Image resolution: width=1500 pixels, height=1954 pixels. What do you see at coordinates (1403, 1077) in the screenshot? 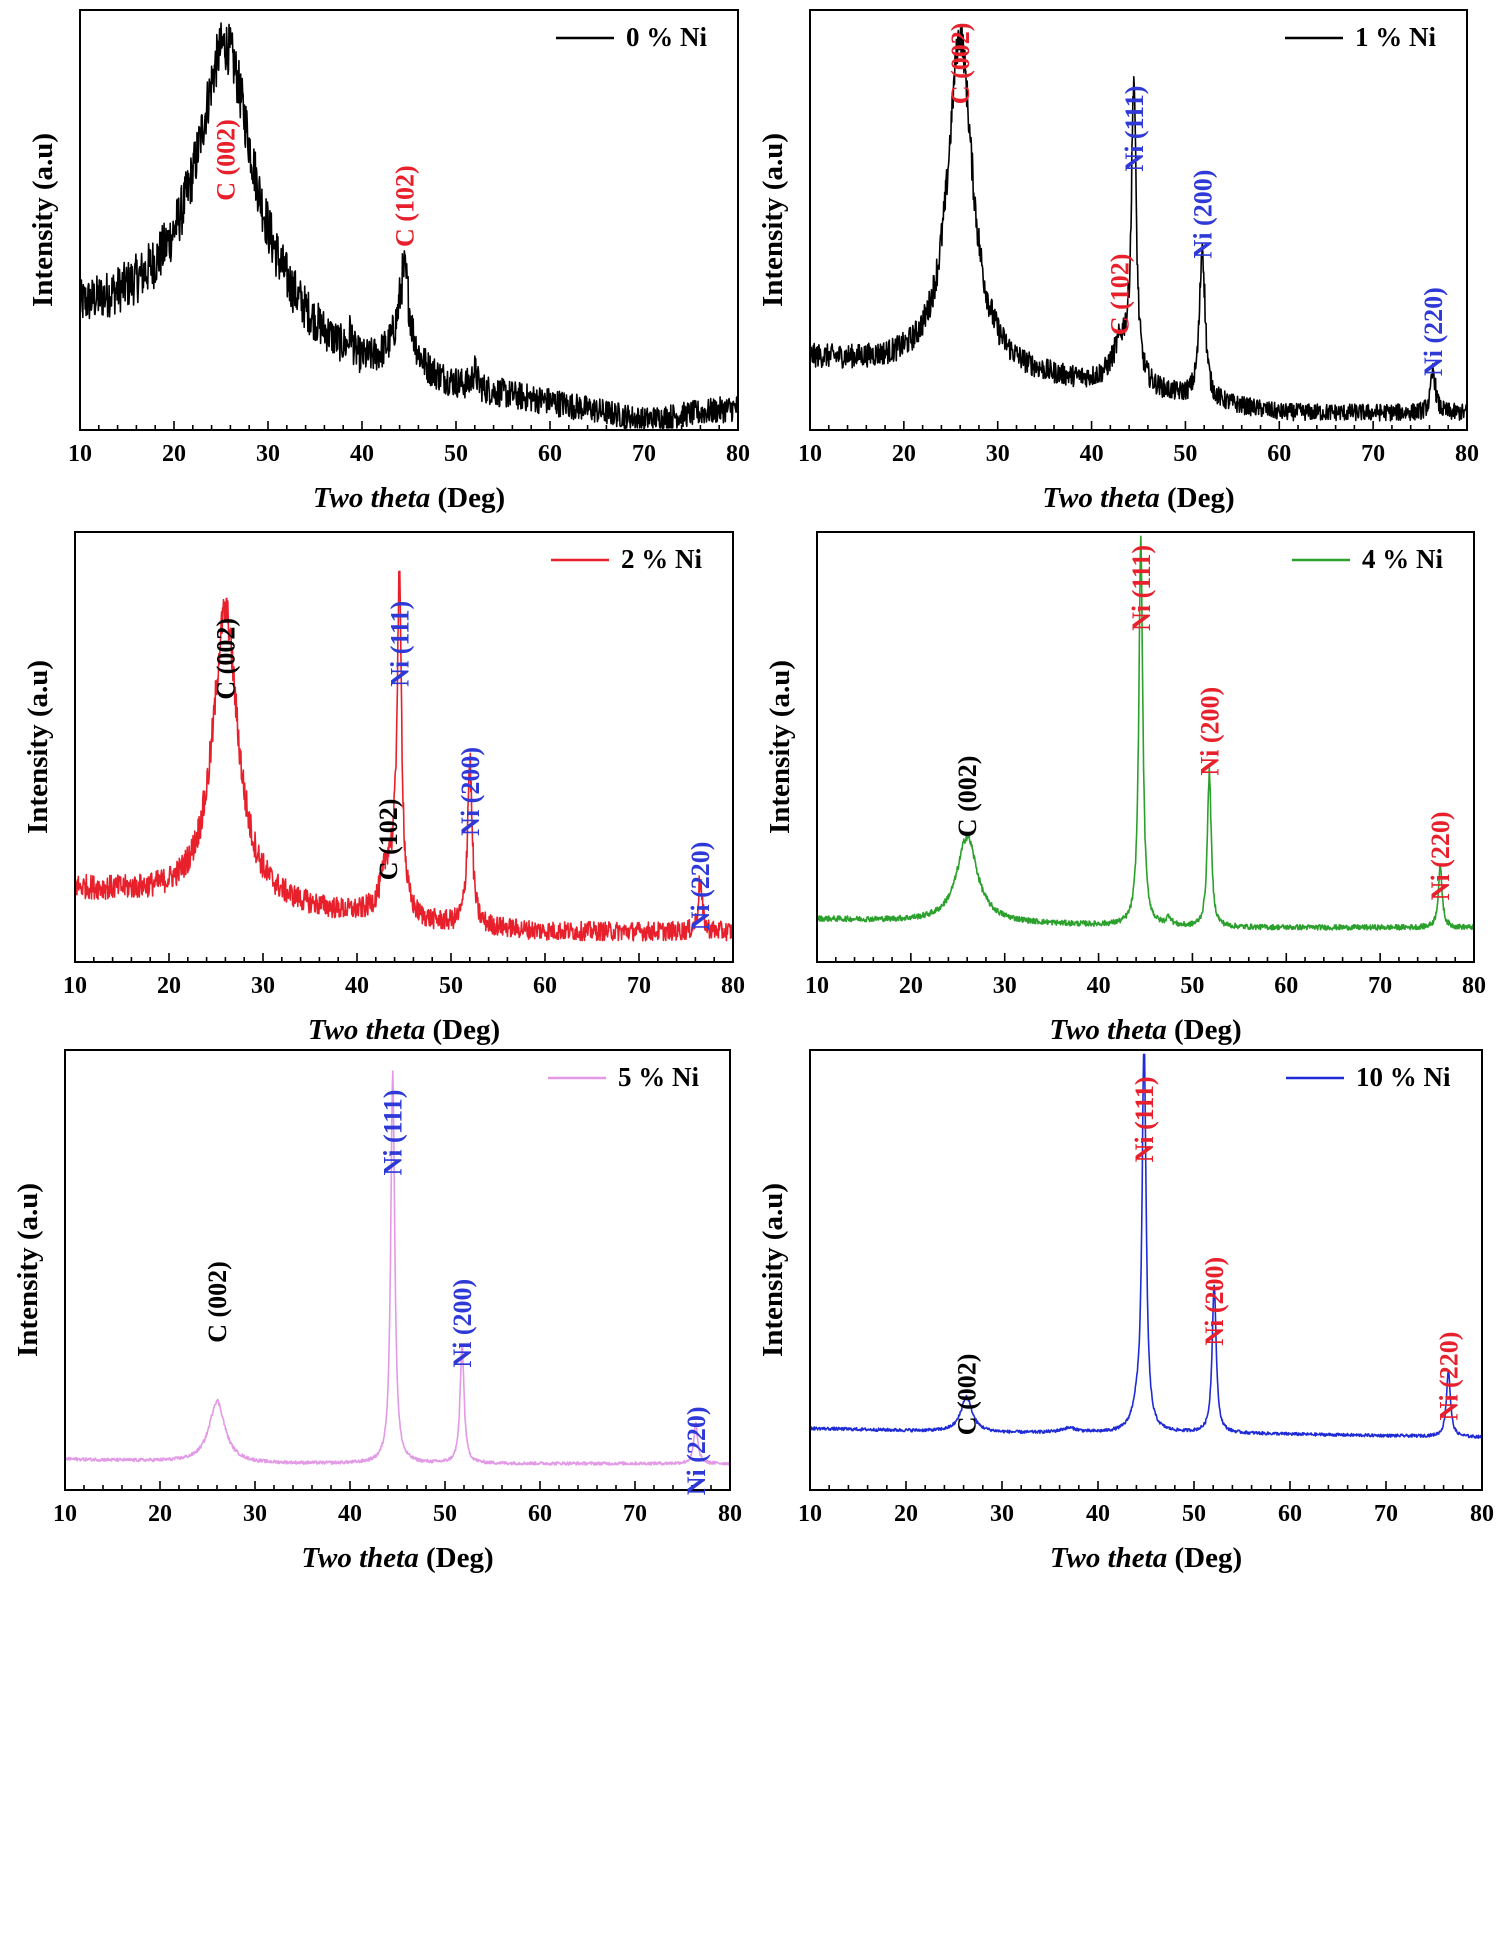
I see `legend-label: 10 % Ni` at bounding box center [1403, 1077].